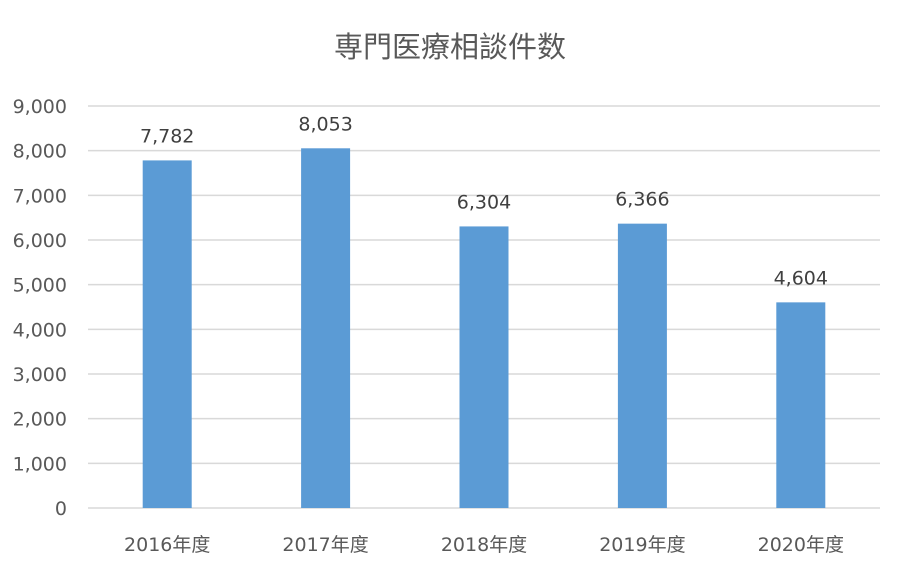  I want to click on data-label: 6,366, so click(642, 200).